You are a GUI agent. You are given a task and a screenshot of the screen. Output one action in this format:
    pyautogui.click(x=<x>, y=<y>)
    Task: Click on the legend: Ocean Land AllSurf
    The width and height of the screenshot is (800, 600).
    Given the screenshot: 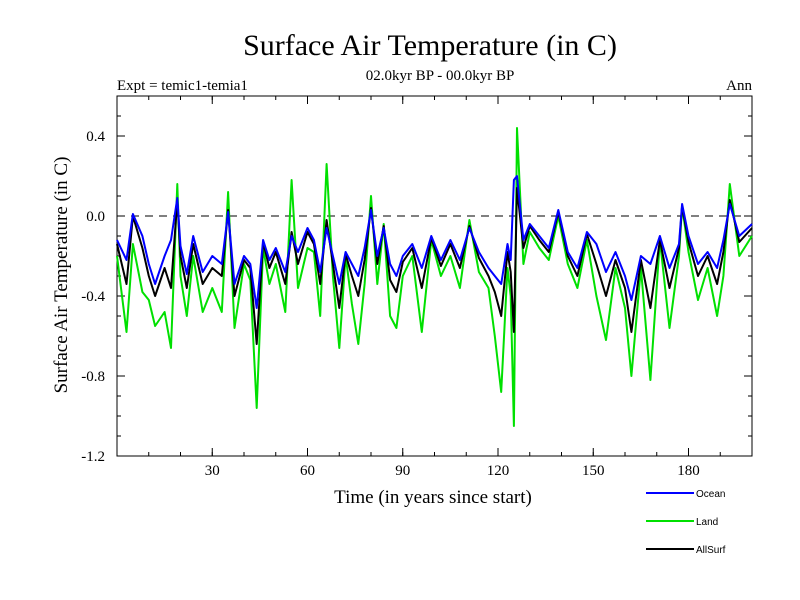 What is the action you would take?
    pyautogui.click(x=686, y=522)
    